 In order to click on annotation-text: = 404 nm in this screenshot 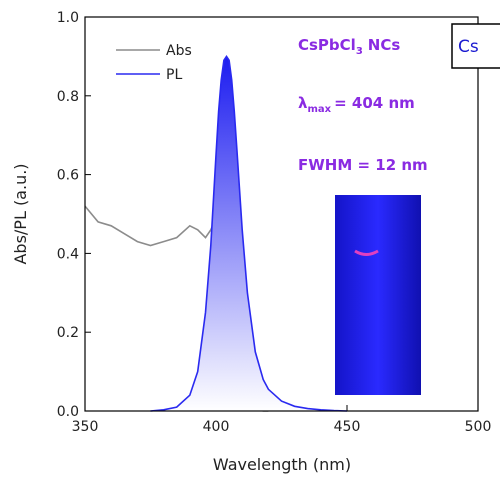, I will do `click(374, 103)`.